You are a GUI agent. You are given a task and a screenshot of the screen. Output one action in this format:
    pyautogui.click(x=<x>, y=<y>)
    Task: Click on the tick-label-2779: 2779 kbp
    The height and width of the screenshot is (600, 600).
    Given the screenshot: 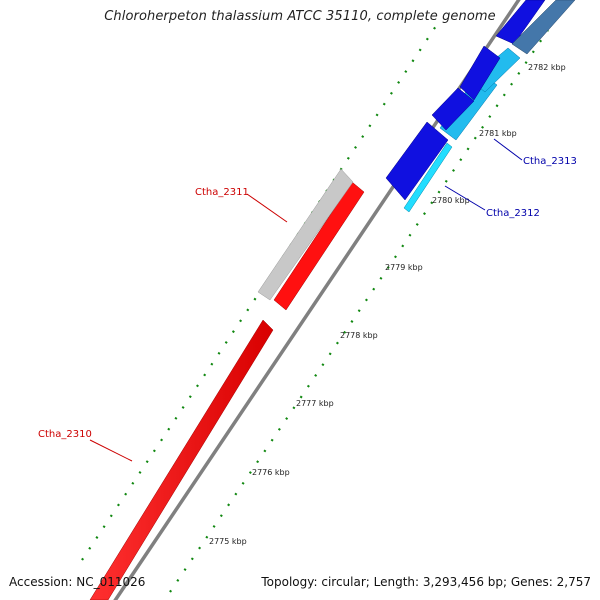 What is the action you would take?
    pyautogui.click(x=404, y=267)
    